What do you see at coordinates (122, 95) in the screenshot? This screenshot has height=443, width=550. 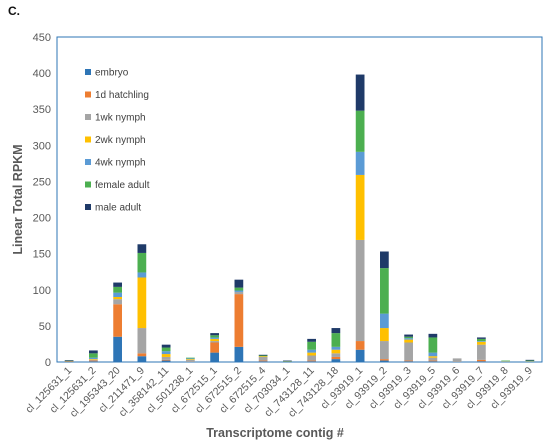 I see `legend-label: 1d hatchling` at bounding box center [122, 95].